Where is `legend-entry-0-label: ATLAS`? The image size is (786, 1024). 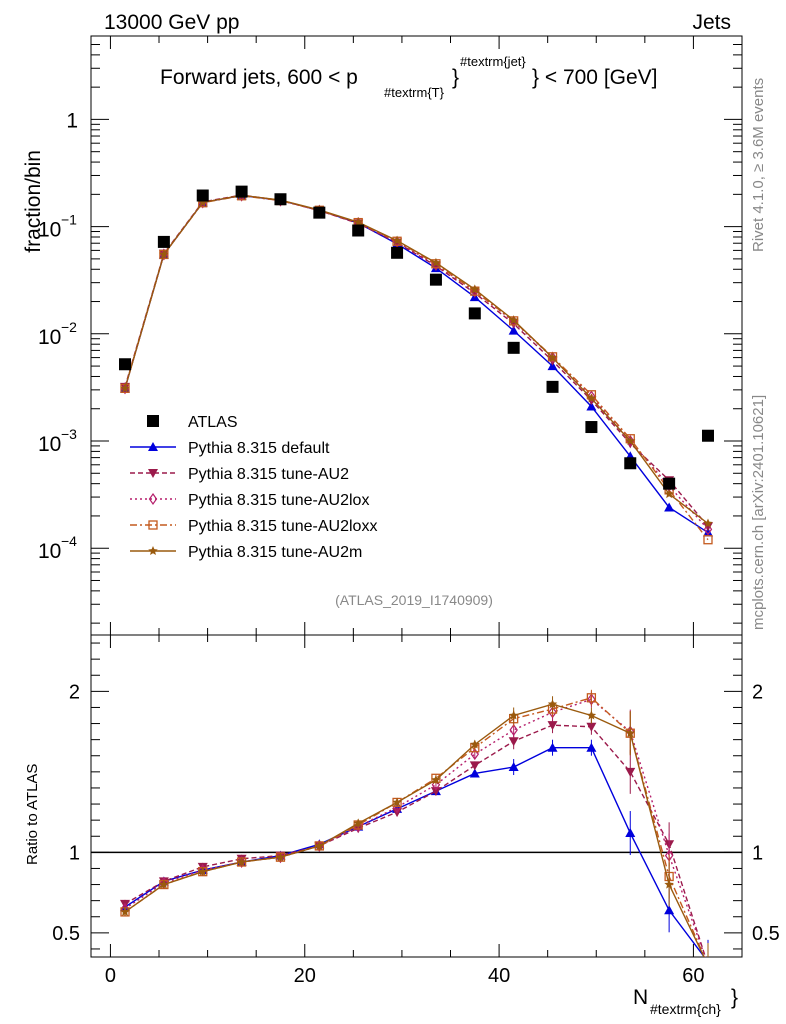 legend-entry-0-label: ATLAS is located at coordinates (213, 422).